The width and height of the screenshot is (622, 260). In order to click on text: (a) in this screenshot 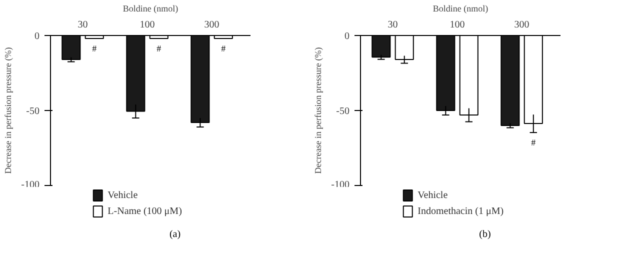, I will do `click(175, 235)`.